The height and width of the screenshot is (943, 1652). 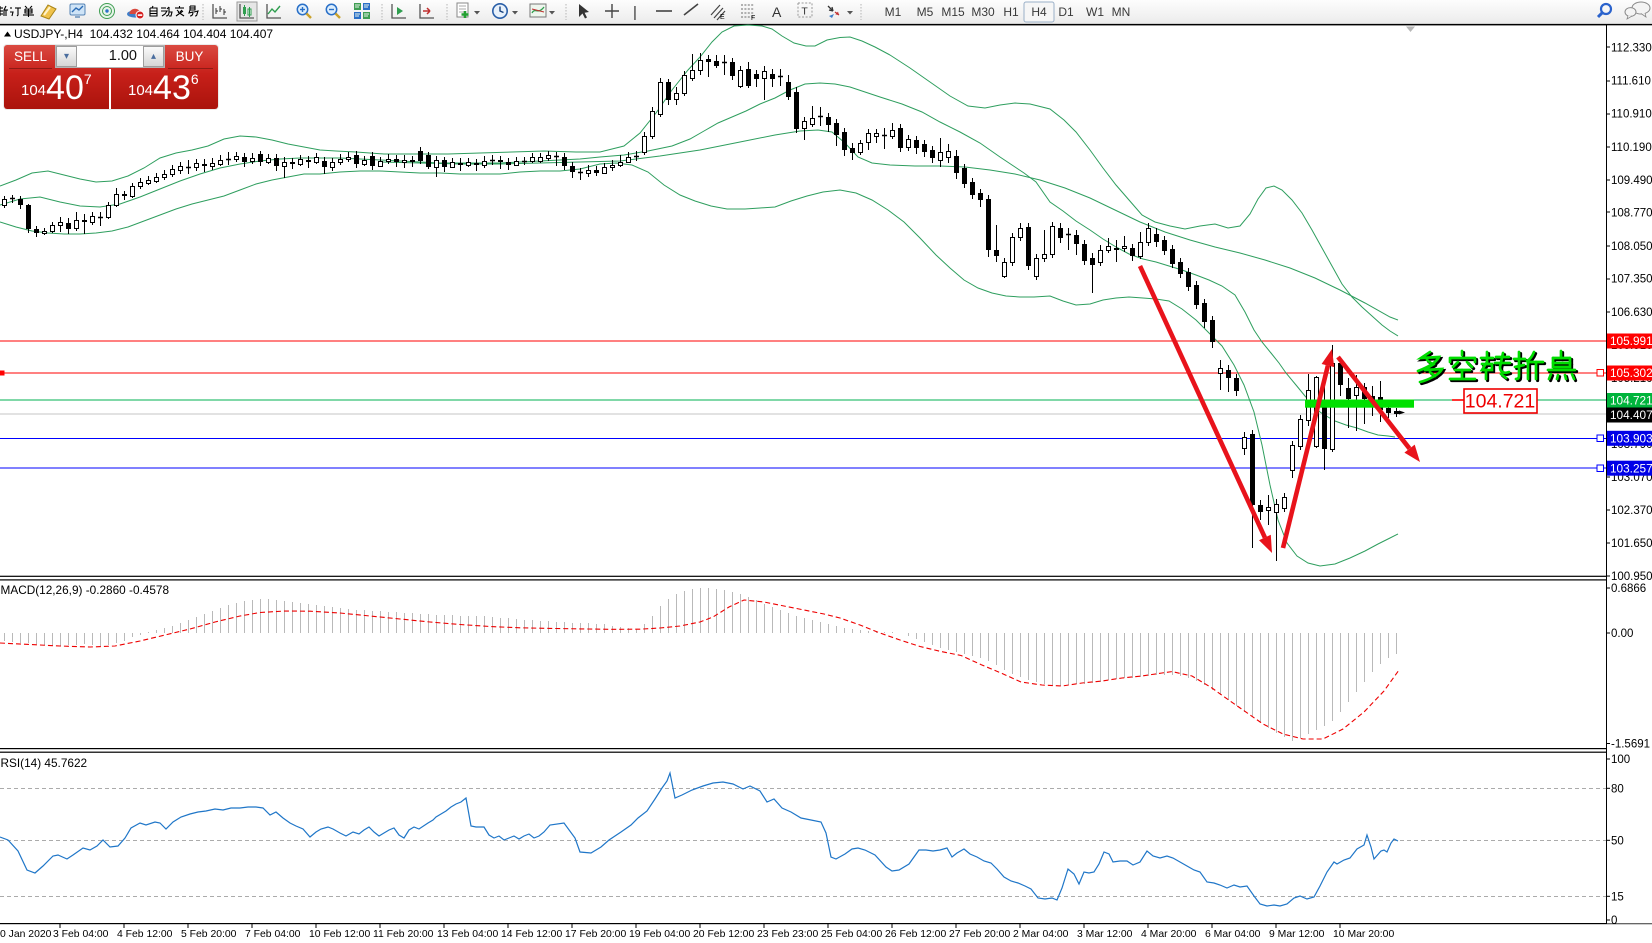 I want to click on svg-text: H4, so click(x=1039, y=12).